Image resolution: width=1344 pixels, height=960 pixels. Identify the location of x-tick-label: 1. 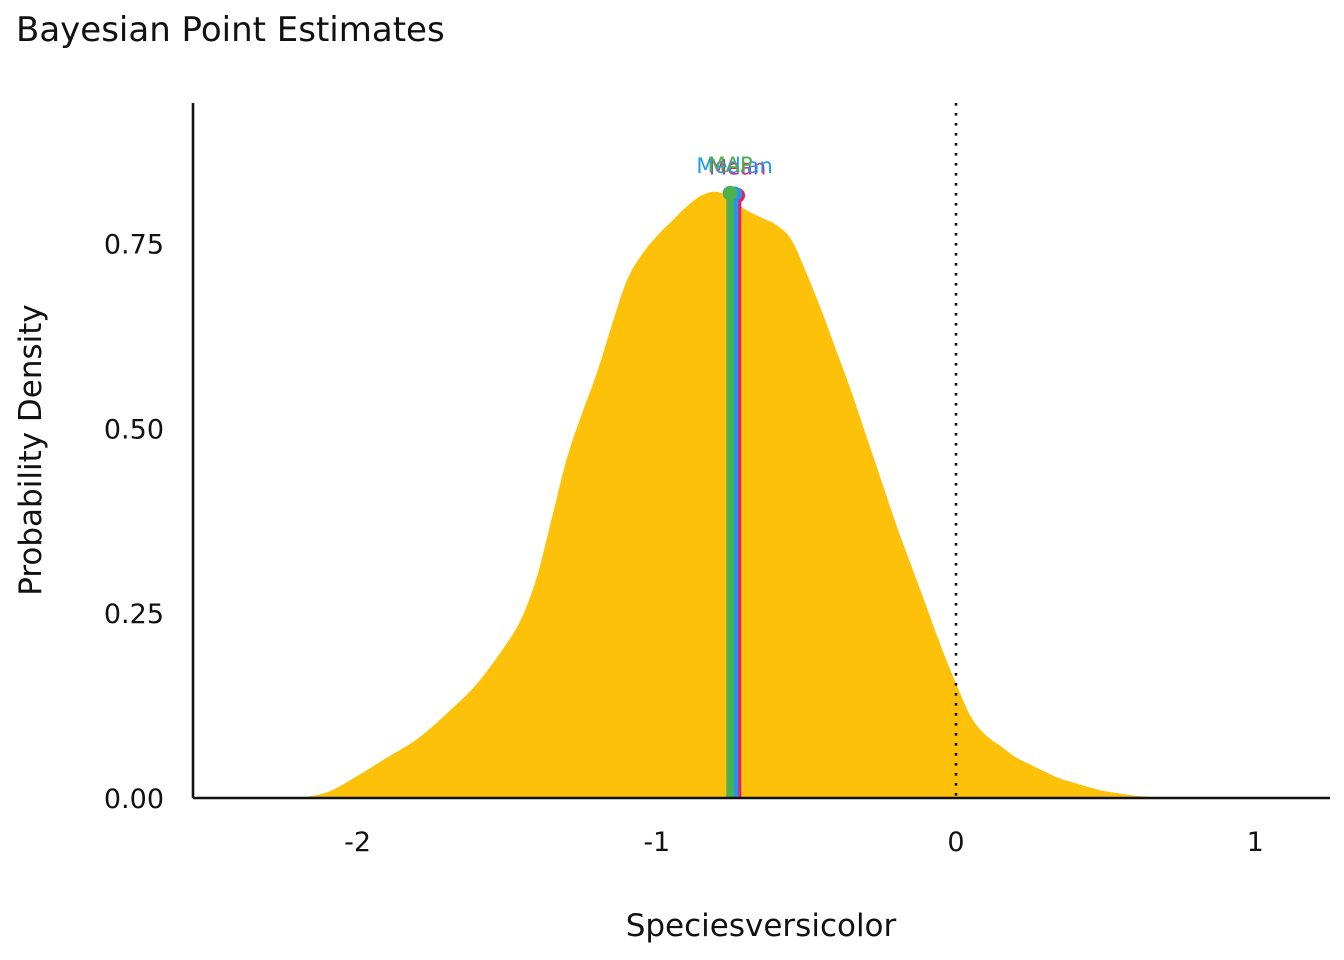
(1255, 842).